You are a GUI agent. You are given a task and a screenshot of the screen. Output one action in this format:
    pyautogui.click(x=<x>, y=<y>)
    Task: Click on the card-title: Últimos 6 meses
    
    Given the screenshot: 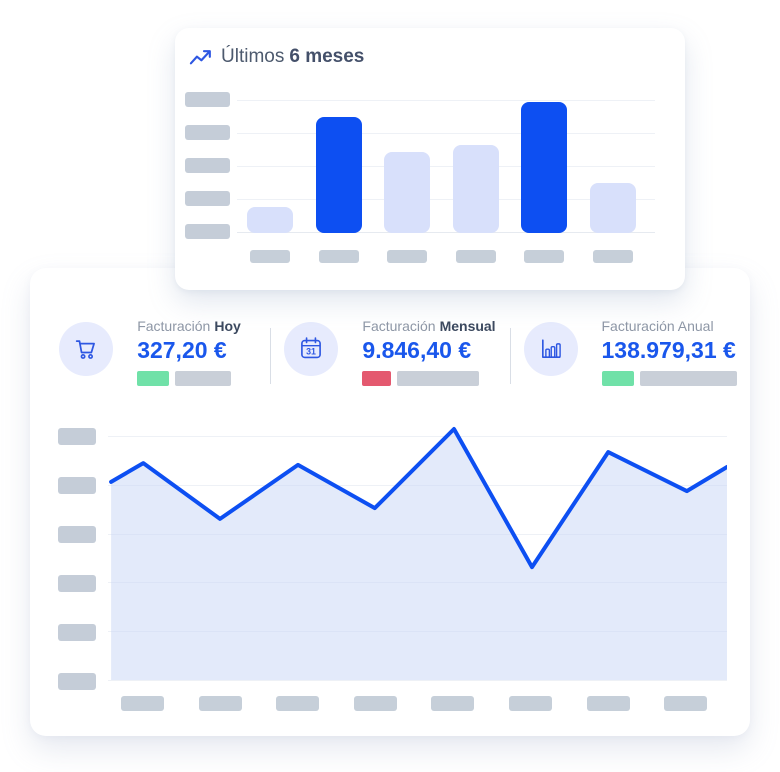 What is the action you would take?
    pyautogui.click(x=276, y=57)
    